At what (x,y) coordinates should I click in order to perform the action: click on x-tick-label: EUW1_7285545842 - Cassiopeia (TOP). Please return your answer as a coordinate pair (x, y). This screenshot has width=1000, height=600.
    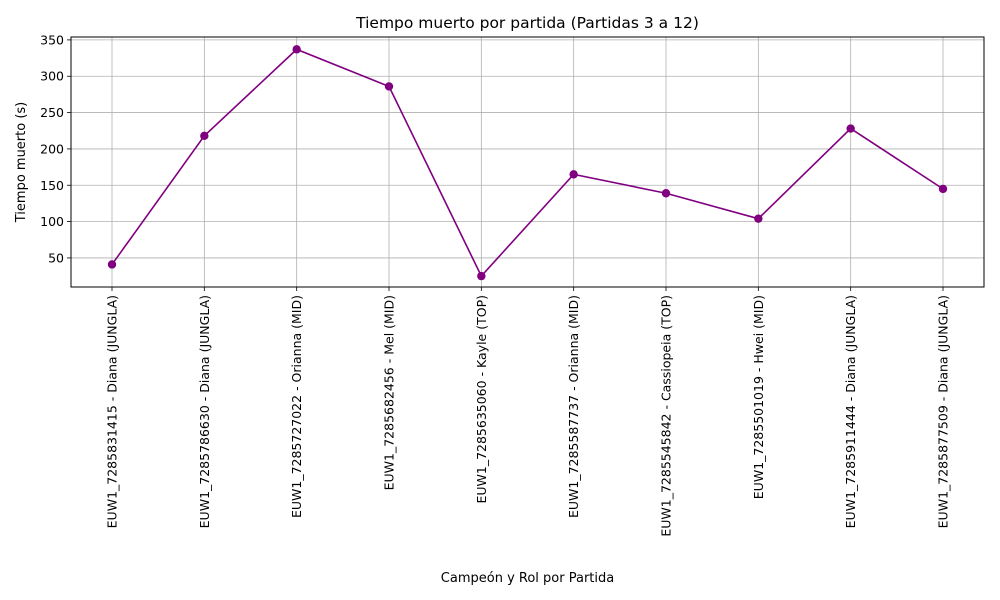
    Looking at the image, I should click on (666, 416).